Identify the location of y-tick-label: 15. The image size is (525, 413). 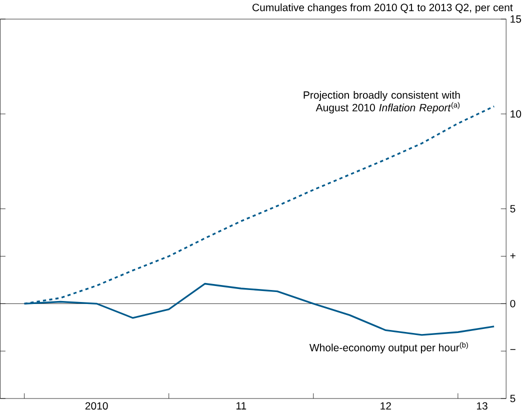
(516, 19).